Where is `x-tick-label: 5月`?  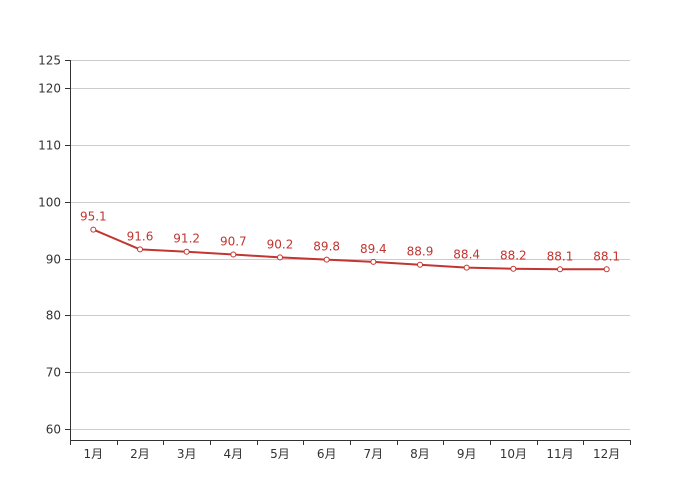
x-tick-label: 5月 is located at coordinates (280, 454).